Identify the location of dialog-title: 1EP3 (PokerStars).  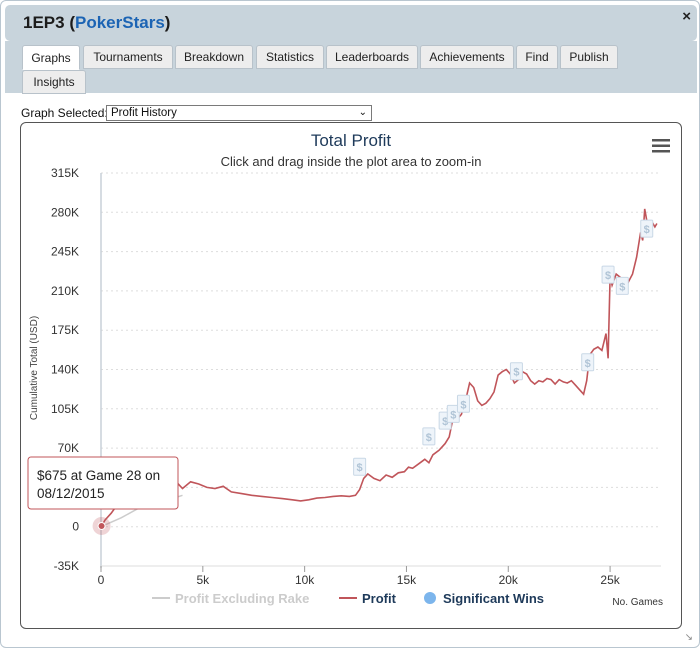
(96, 23).